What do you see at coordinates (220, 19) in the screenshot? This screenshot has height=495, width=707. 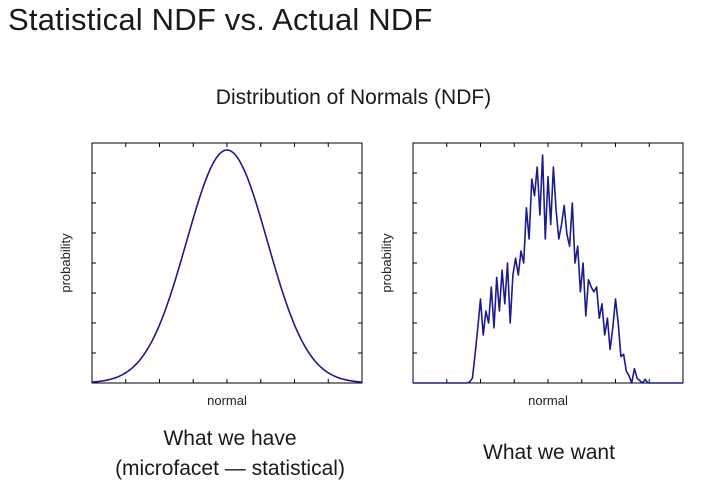 I see `slide-title: Statistical NDF vs. Actual NDF` at bounding box center [220, 19].